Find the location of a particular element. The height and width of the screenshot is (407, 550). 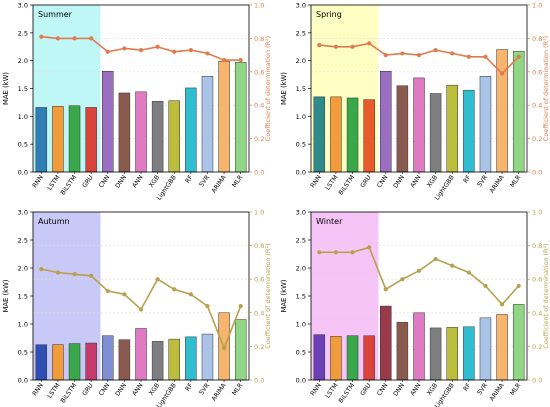

bar-arima is located at coordinates (224, 116).